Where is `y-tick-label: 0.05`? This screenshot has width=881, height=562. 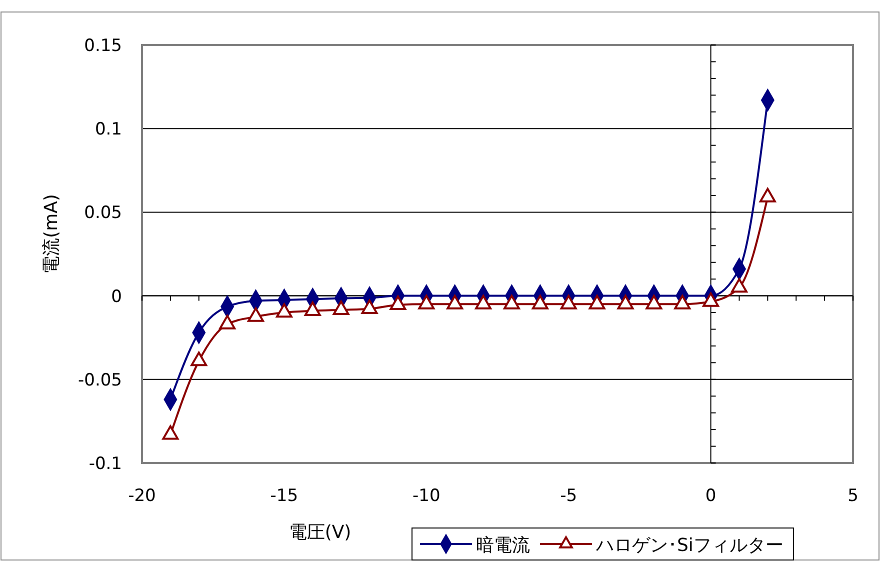 y-tick-label: 0.05 is located at coordinates (103, 213).